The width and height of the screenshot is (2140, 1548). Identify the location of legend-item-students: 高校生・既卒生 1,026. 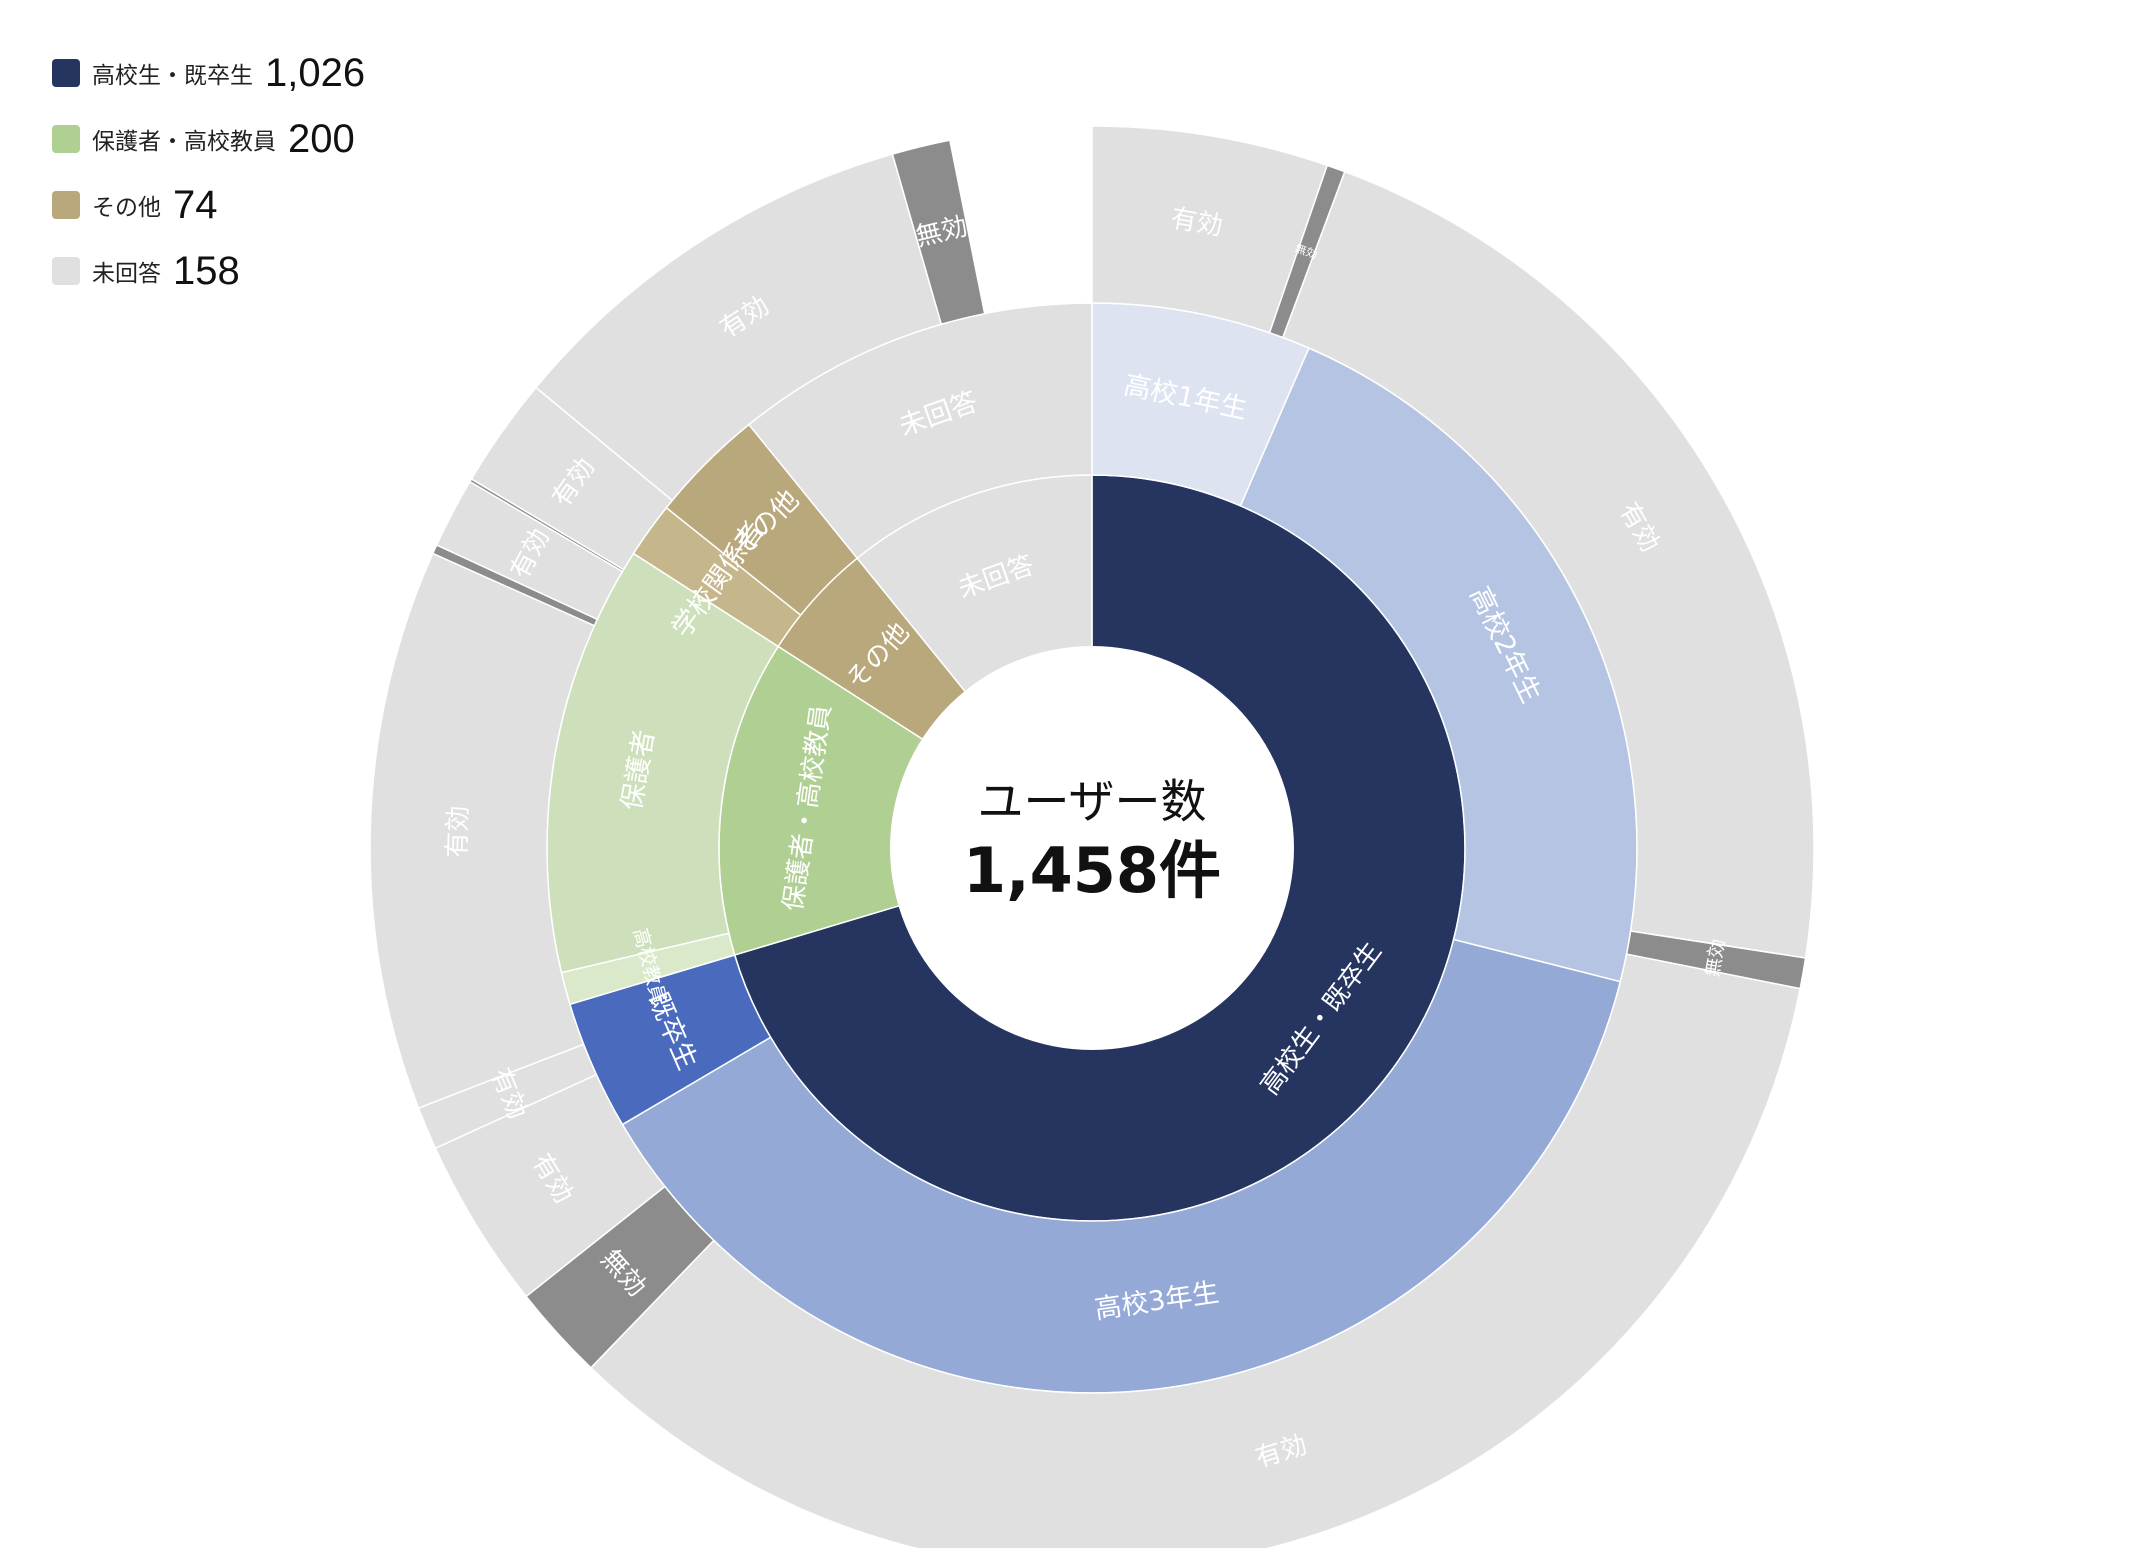
(208, 73).